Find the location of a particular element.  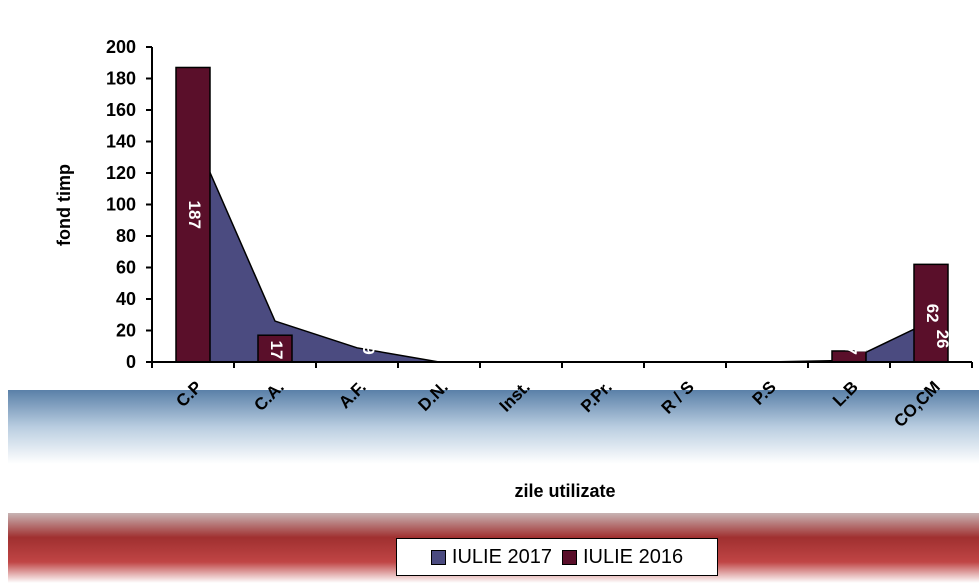

y-tick-label: 100 is located at coordinates (121, 205).